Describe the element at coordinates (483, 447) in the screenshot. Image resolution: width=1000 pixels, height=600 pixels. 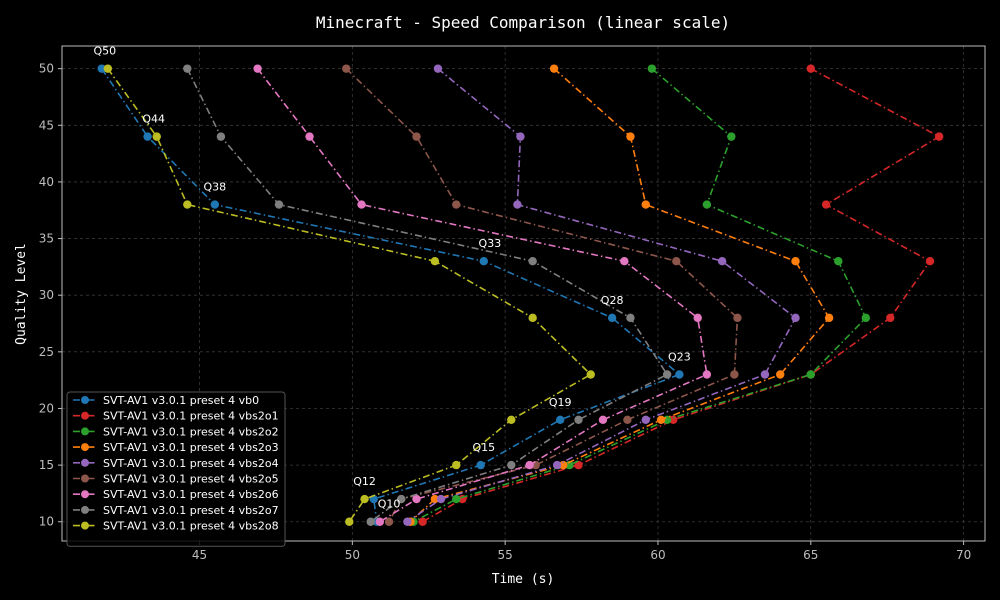
I see `quality-annotation: Q15` at that location.